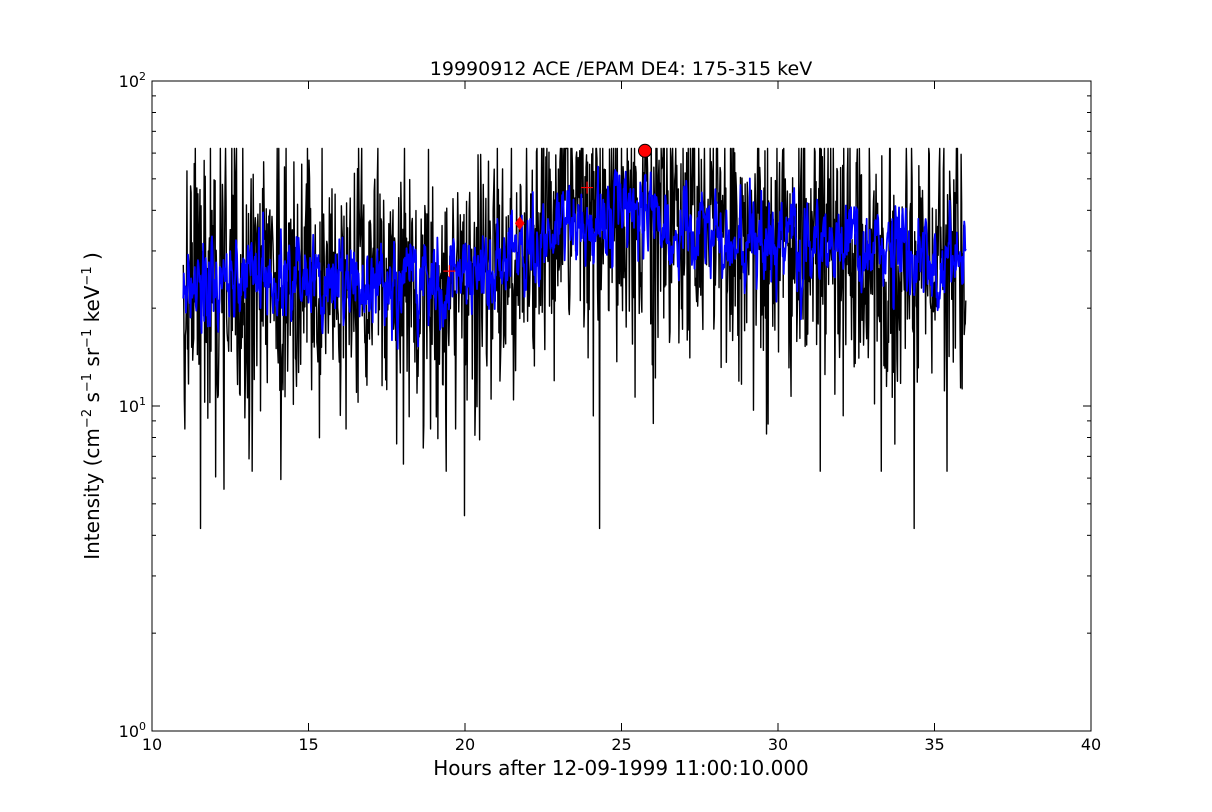  I want to click on y-label-mid-1: s, so click(92, 400).